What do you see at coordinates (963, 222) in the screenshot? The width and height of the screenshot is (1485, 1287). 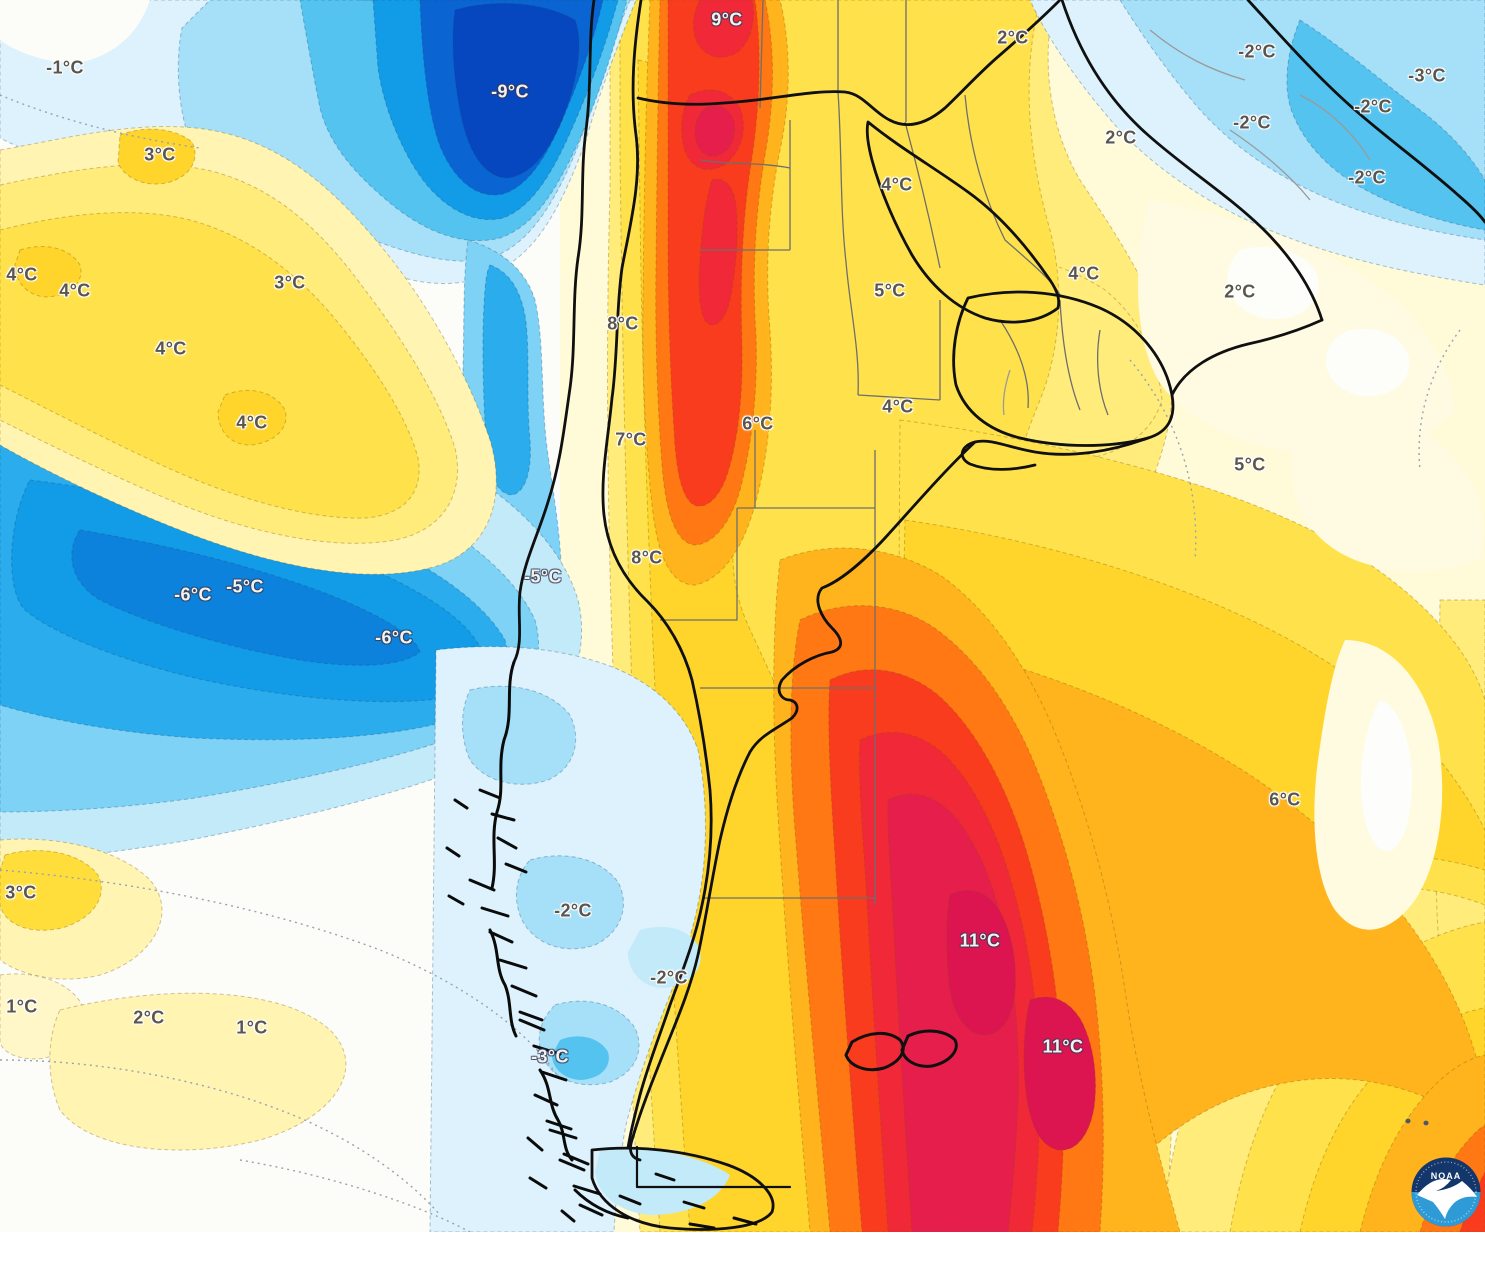 I see `paraguay-border` at bounding box center [963, 222].